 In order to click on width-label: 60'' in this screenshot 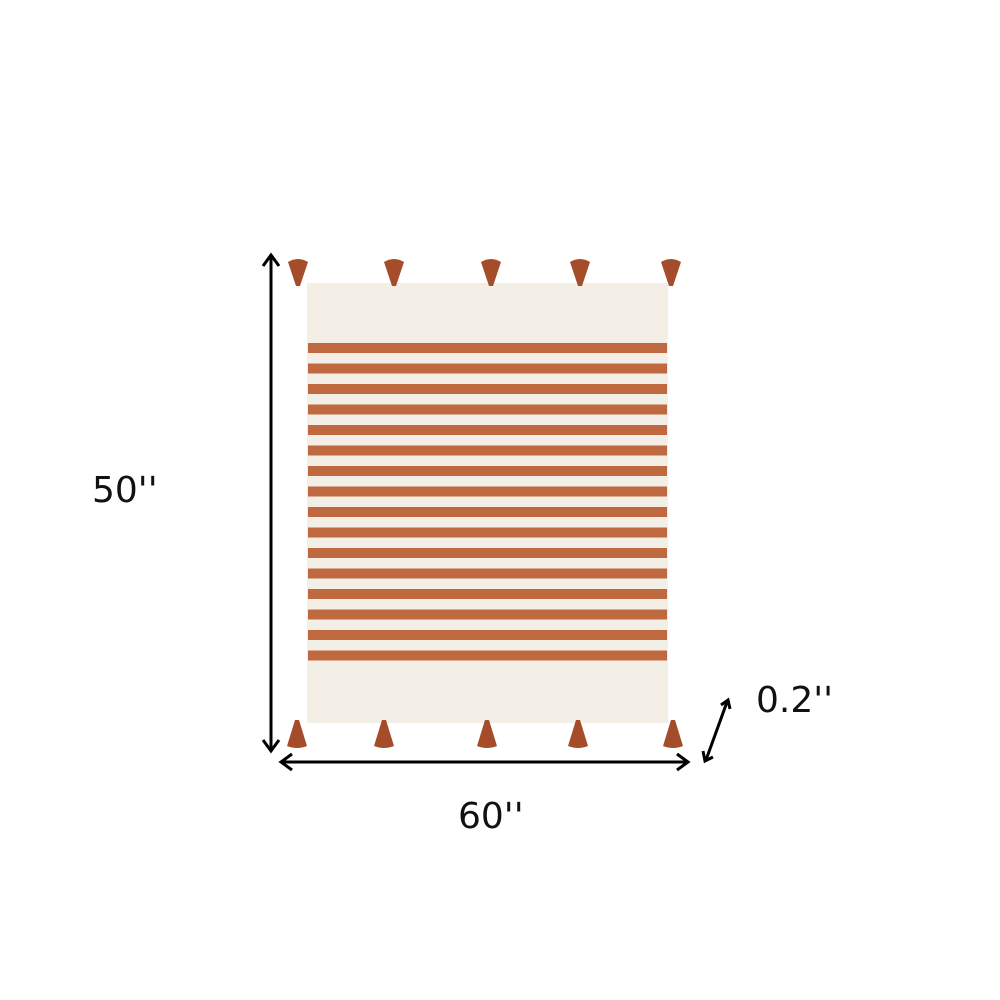, I will do `click(491, 816)`.